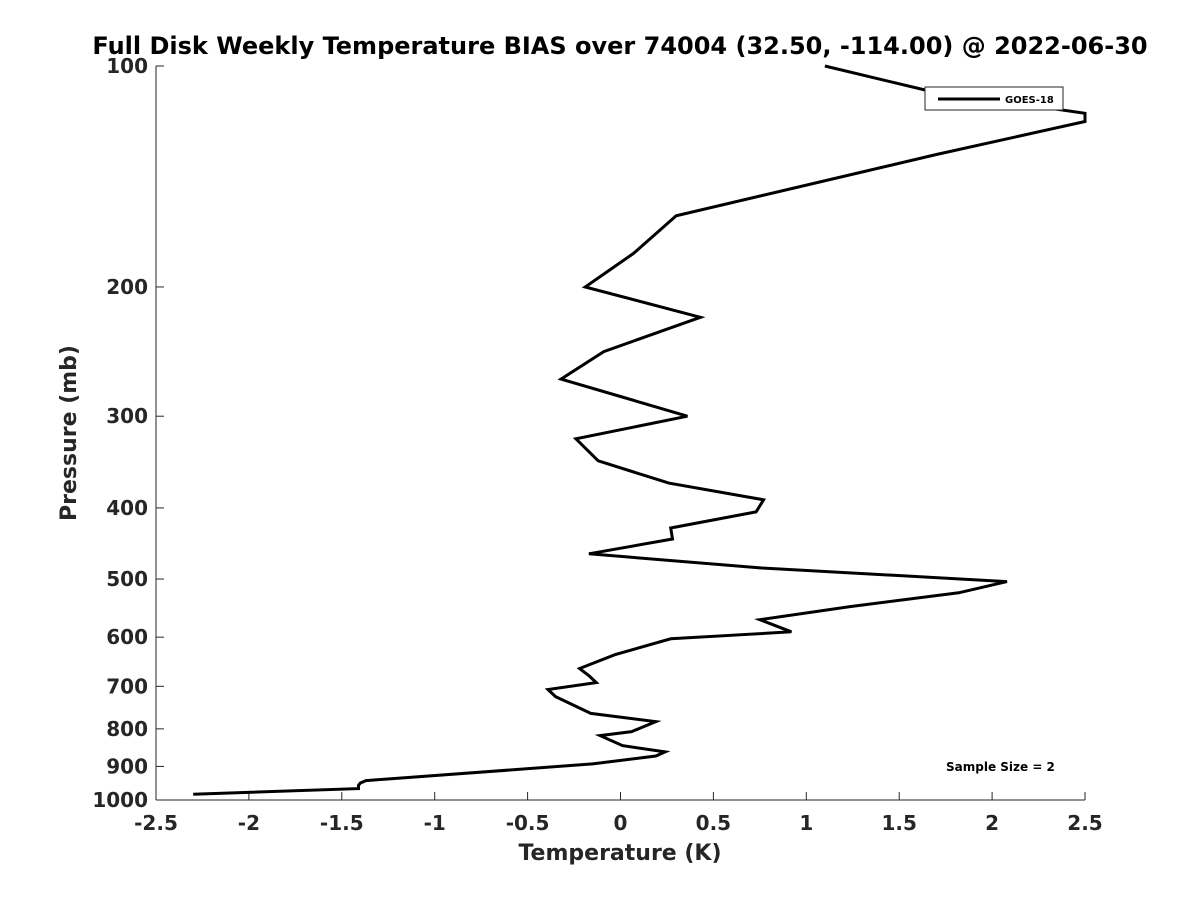  What do you see at coordinates (806, 823) in the screenshot?
I see `x-tick-label: 1` at bounding box center [806, 823].